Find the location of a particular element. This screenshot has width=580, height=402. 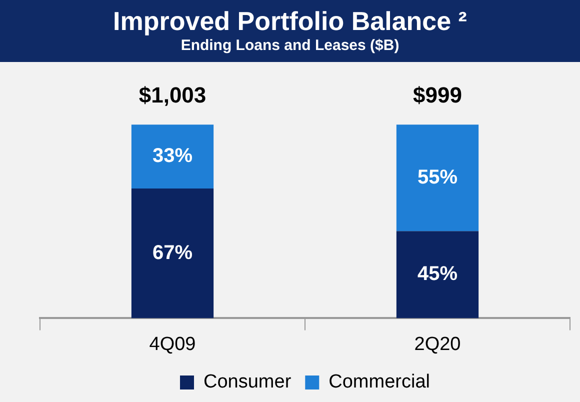

data-label: 45% is located at coordinates (437, 274).